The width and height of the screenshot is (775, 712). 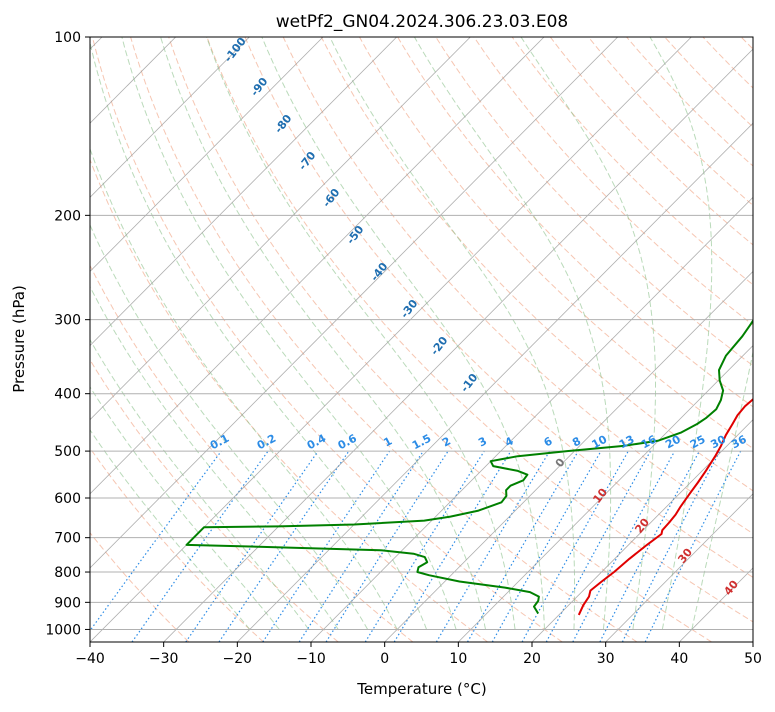 What do you see at coordinates (355, 235) in the screenshot?
I see `dry-adiabat-label: -50` at bounding box center [355, 235].